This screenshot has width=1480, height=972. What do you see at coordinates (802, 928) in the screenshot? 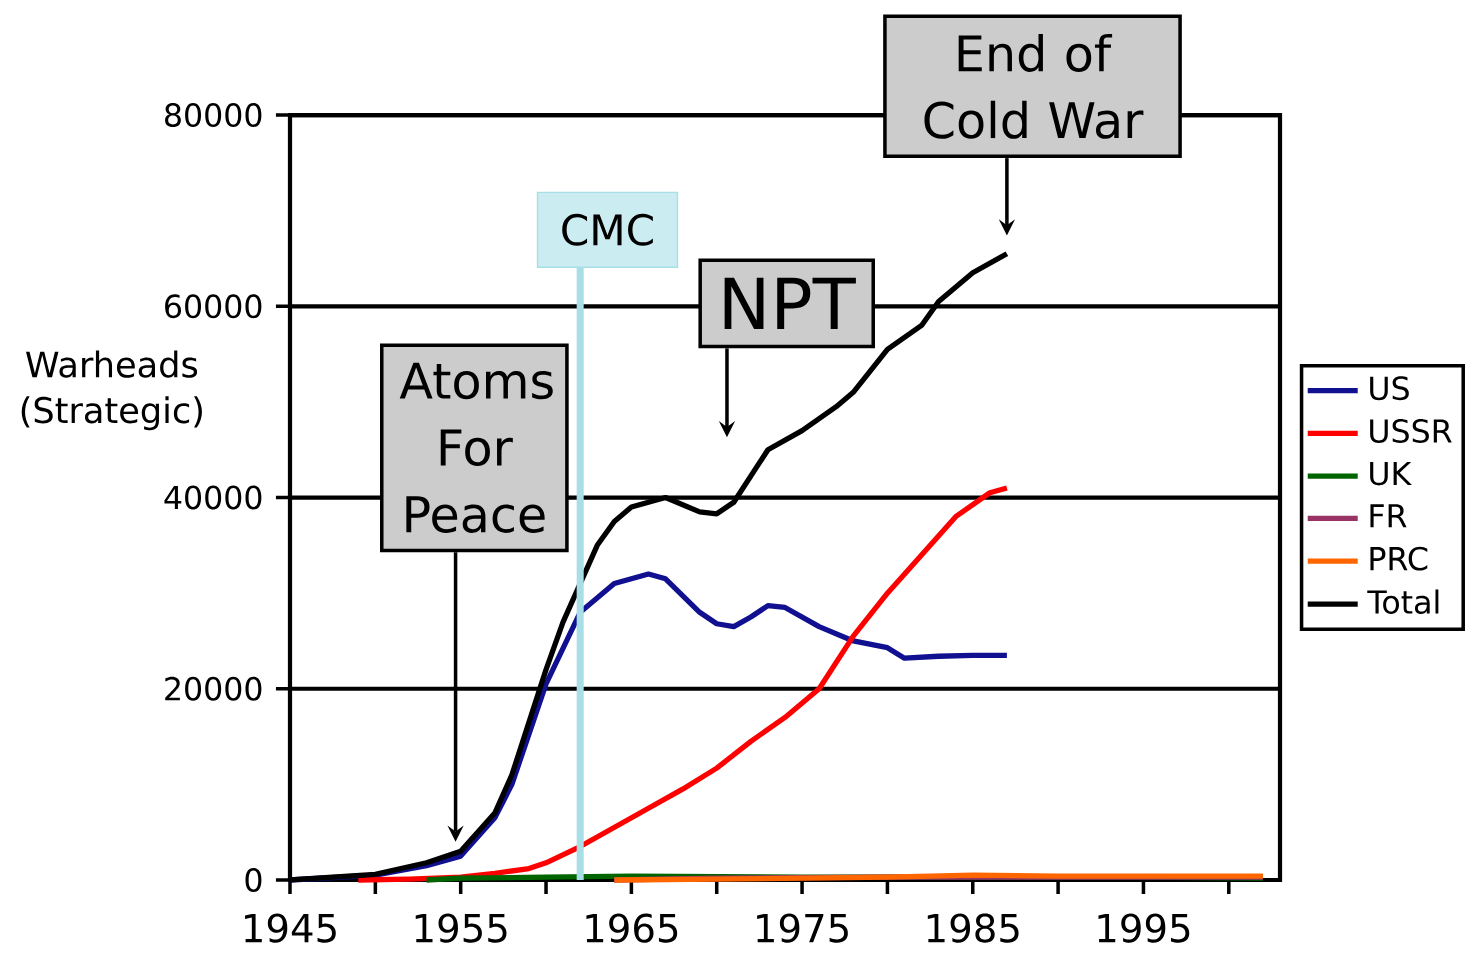
I see `x-tick-label: 1975` at bounding box center [802, 928].